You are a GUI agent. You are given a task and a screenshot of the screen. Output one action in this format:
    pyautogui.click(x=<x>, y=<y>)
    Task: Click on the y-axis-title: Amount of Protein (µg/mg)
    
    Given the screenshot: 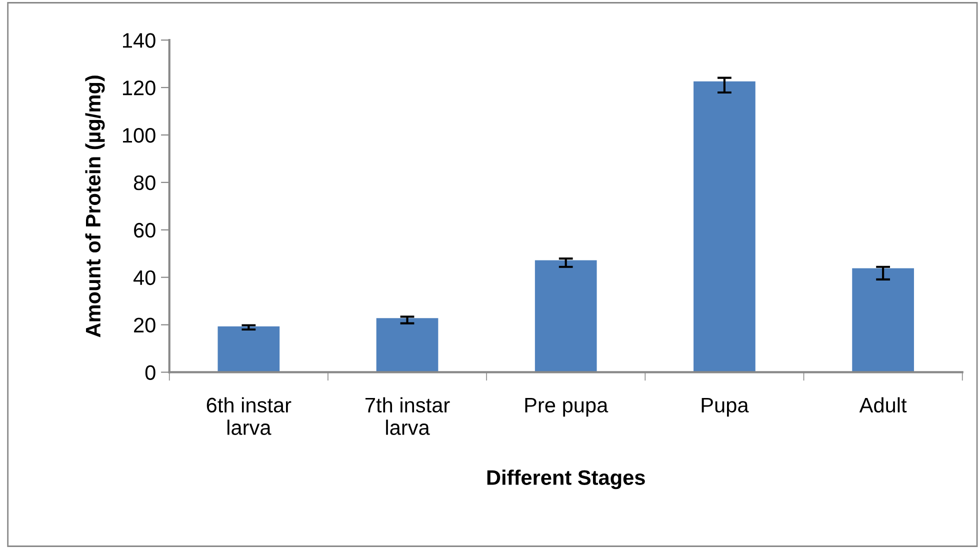 What is the action you would take?
    pyautogui.click(x=95, y=207)
    